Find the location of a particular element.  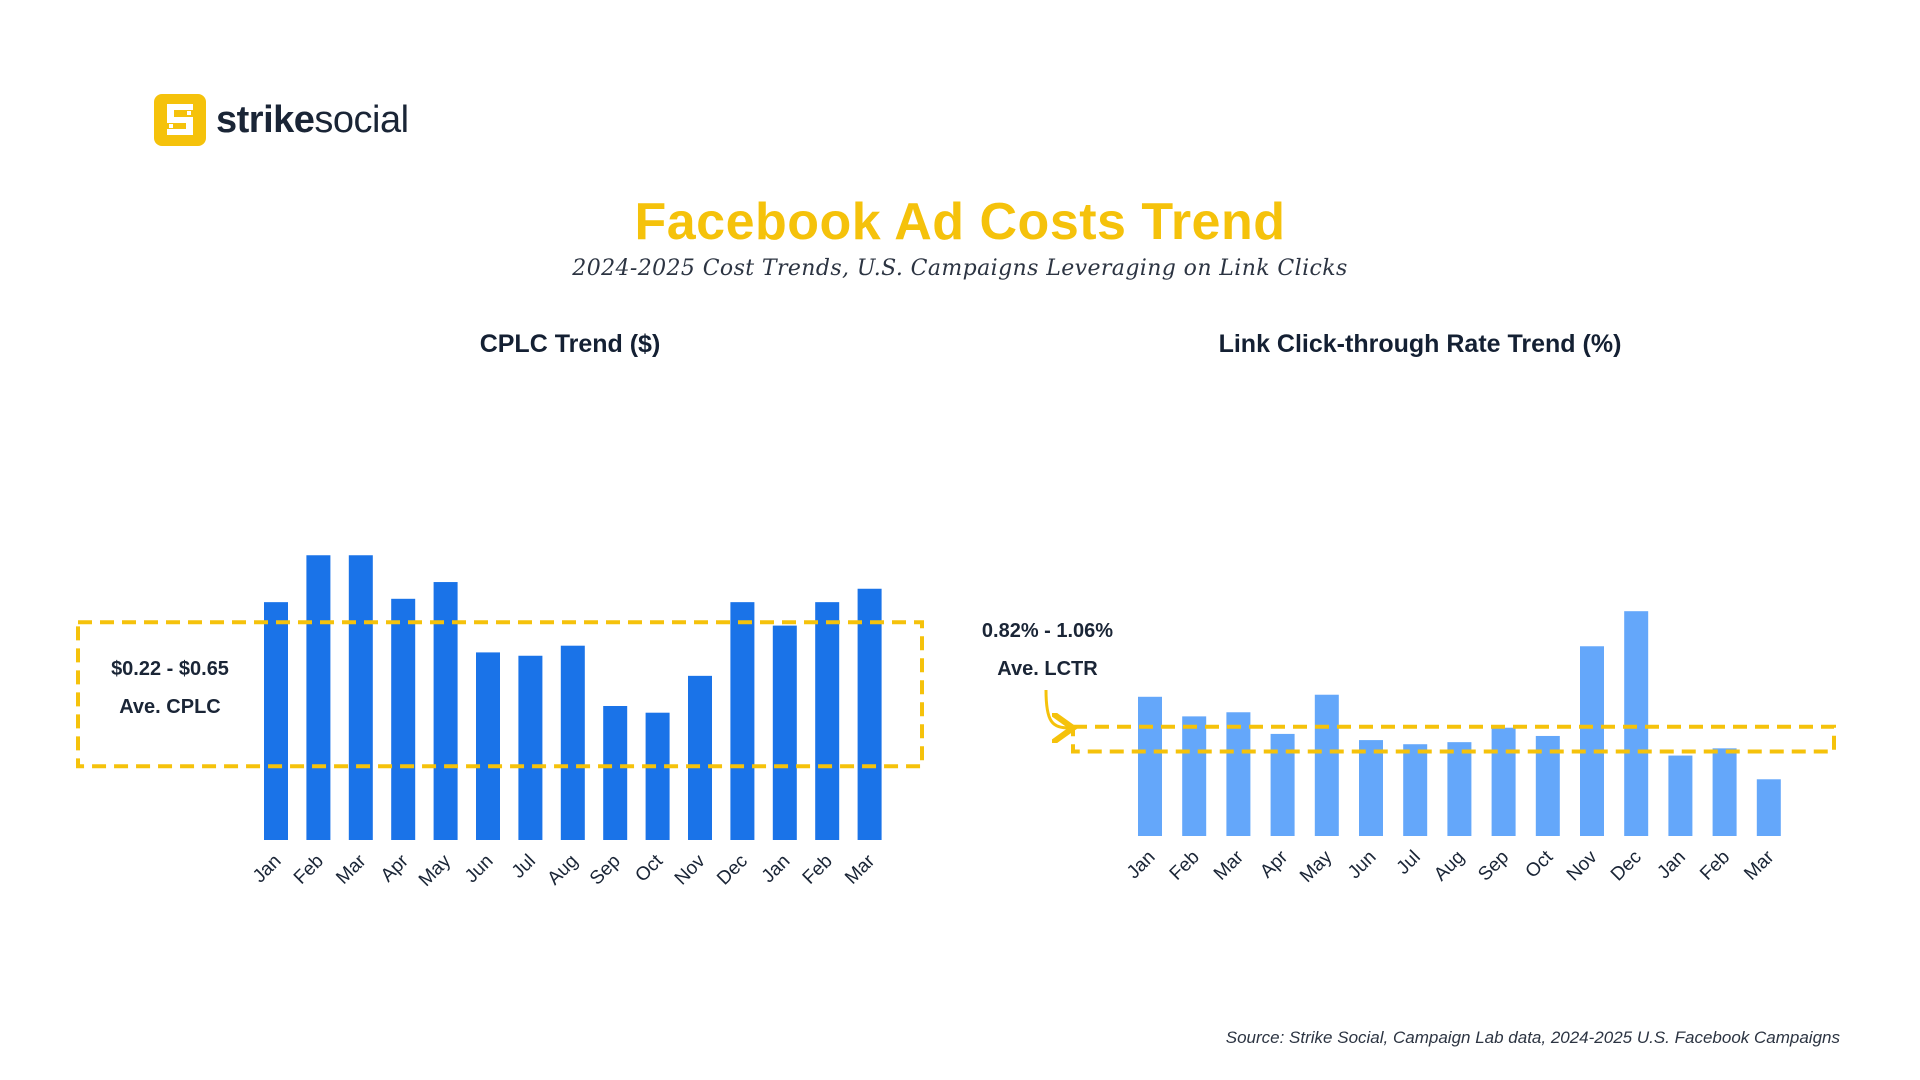

lctr-tick-label: Aug is located at coordinates (1449, 866).